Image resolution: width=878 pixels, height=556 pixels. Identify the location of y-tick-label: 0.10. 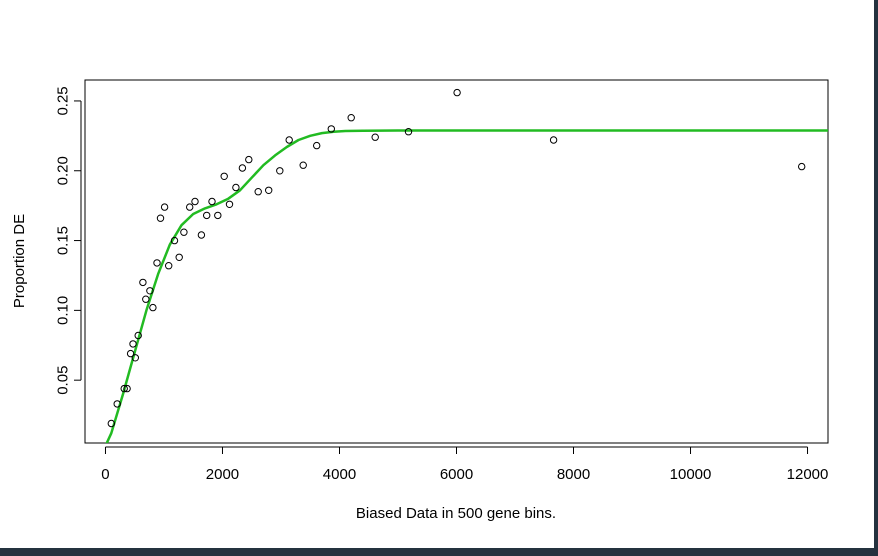
(63, 310).